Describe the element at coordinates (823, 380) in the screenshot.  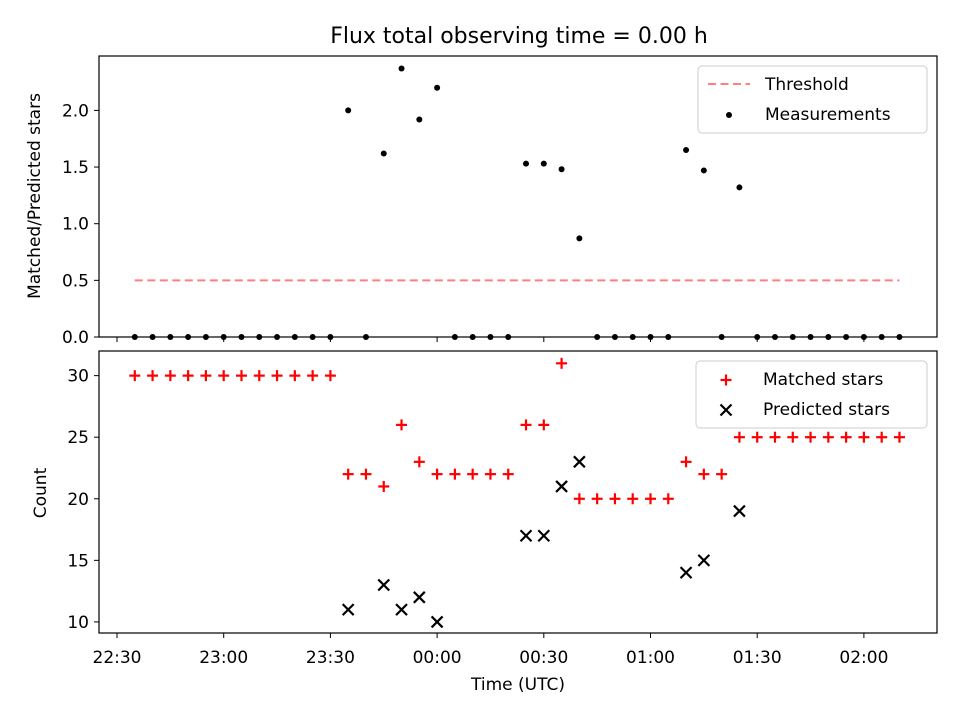
I see `legend-matched-label: Matched stars` at that location.